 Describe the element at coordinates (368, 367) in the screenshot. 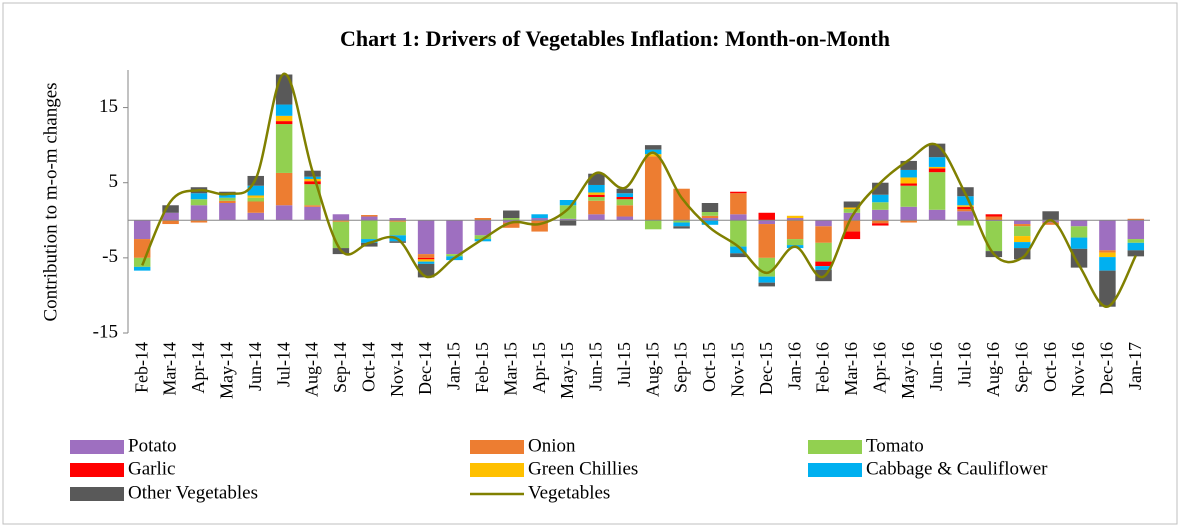

I see `x-tick-label: Oct-14` at that location.